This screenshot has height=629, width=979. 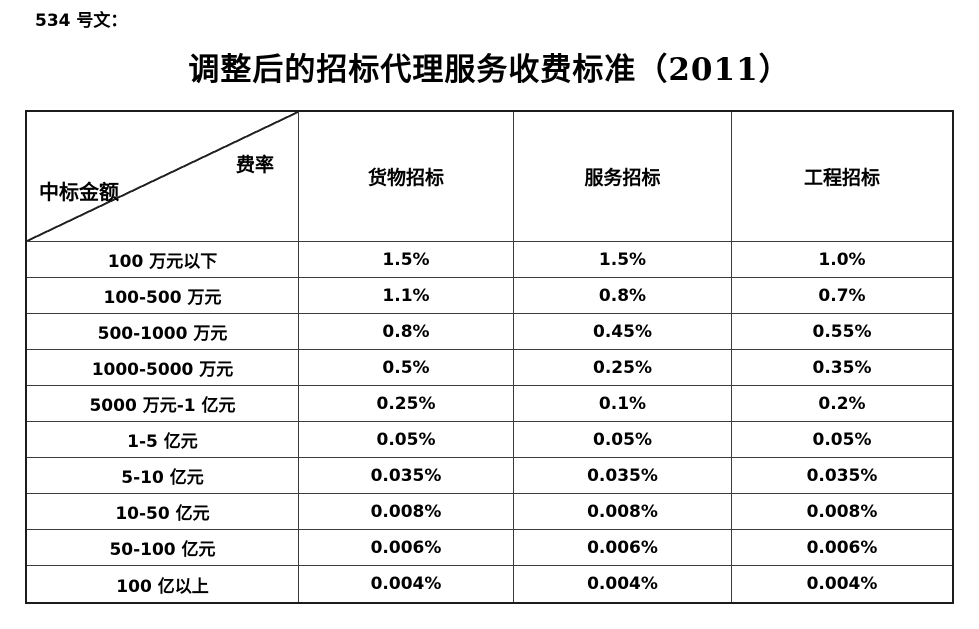 What do you see at coordinates (406, 177) in the screenshot?
I see `column-header-goods: 货物招标` at bounding box center [406, 177].